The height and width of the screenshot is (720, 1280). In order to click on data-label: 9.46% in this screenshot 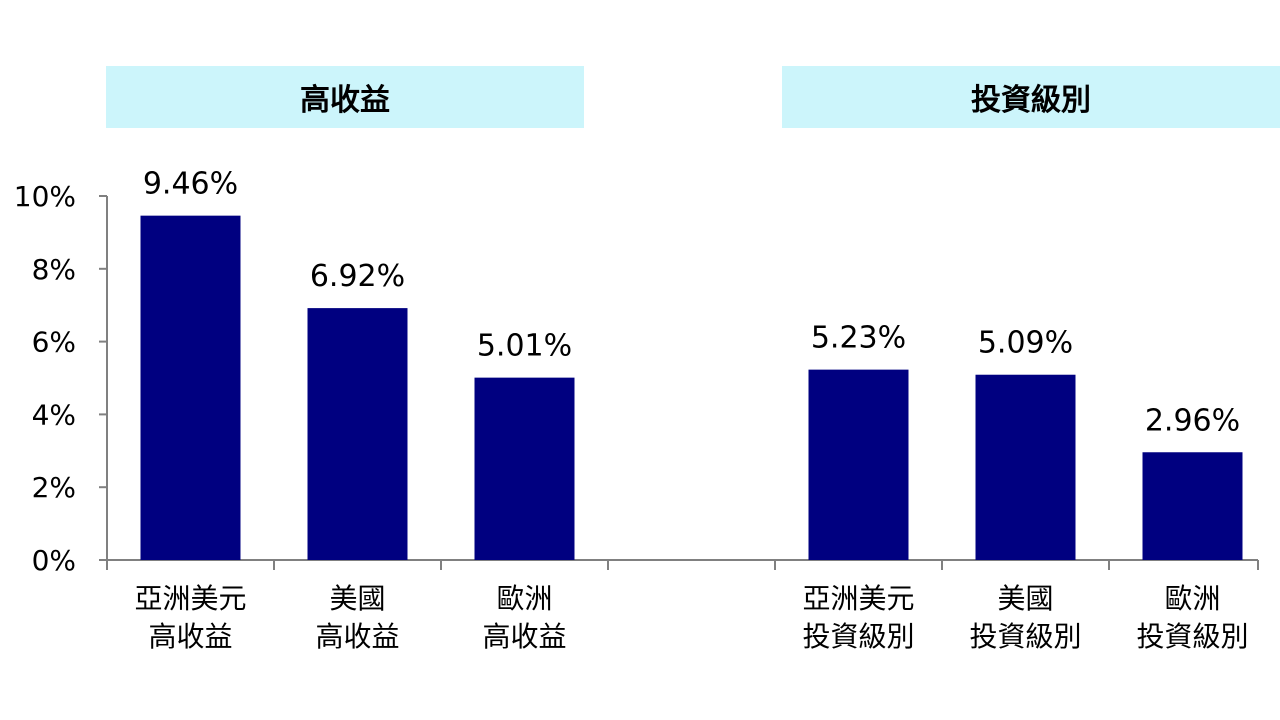, I will do `click(190, 184)`.